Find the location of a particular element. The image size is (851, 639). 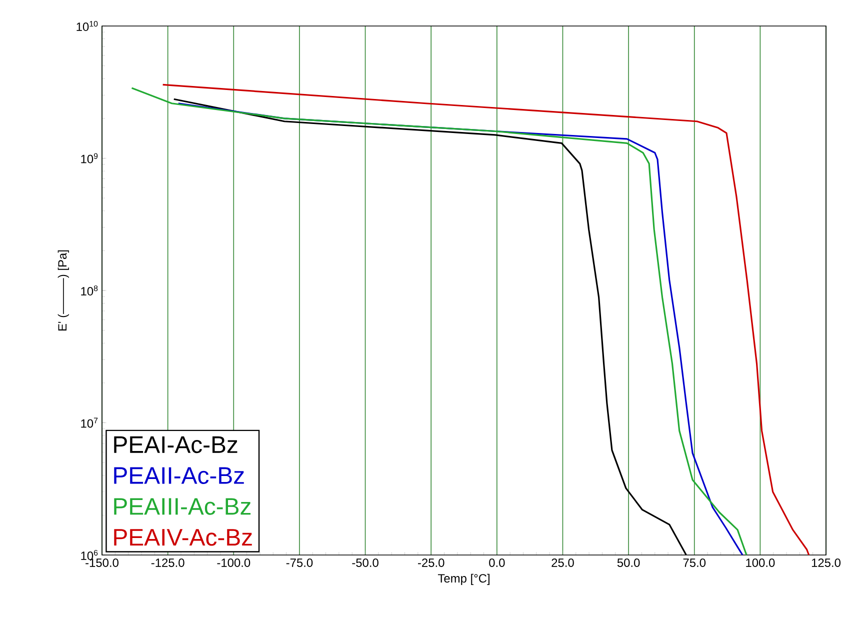

text: PEAIV-Ac-Bz is located at coordinates (183, 537).